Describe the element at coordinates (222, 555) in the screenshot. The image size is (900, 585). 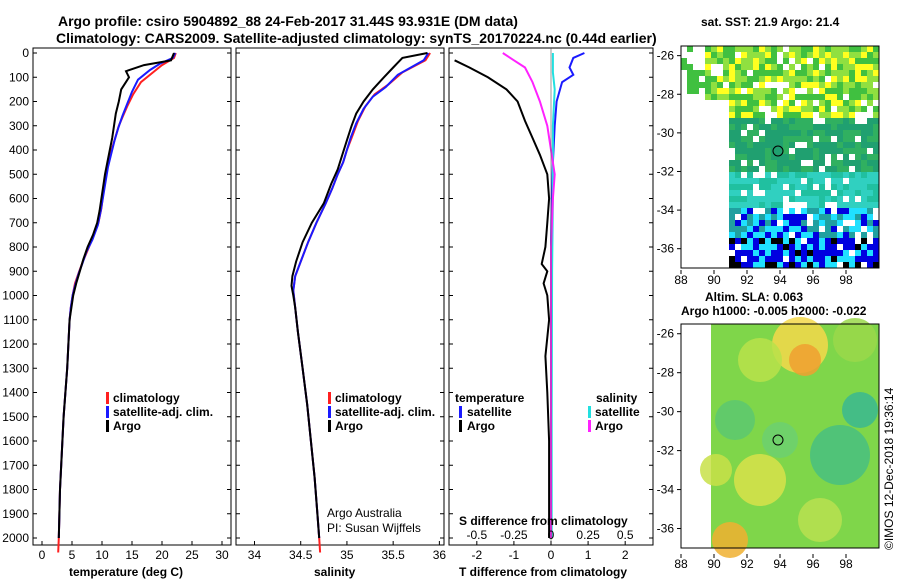
I see `temperature-tick-label: 30` at that location.